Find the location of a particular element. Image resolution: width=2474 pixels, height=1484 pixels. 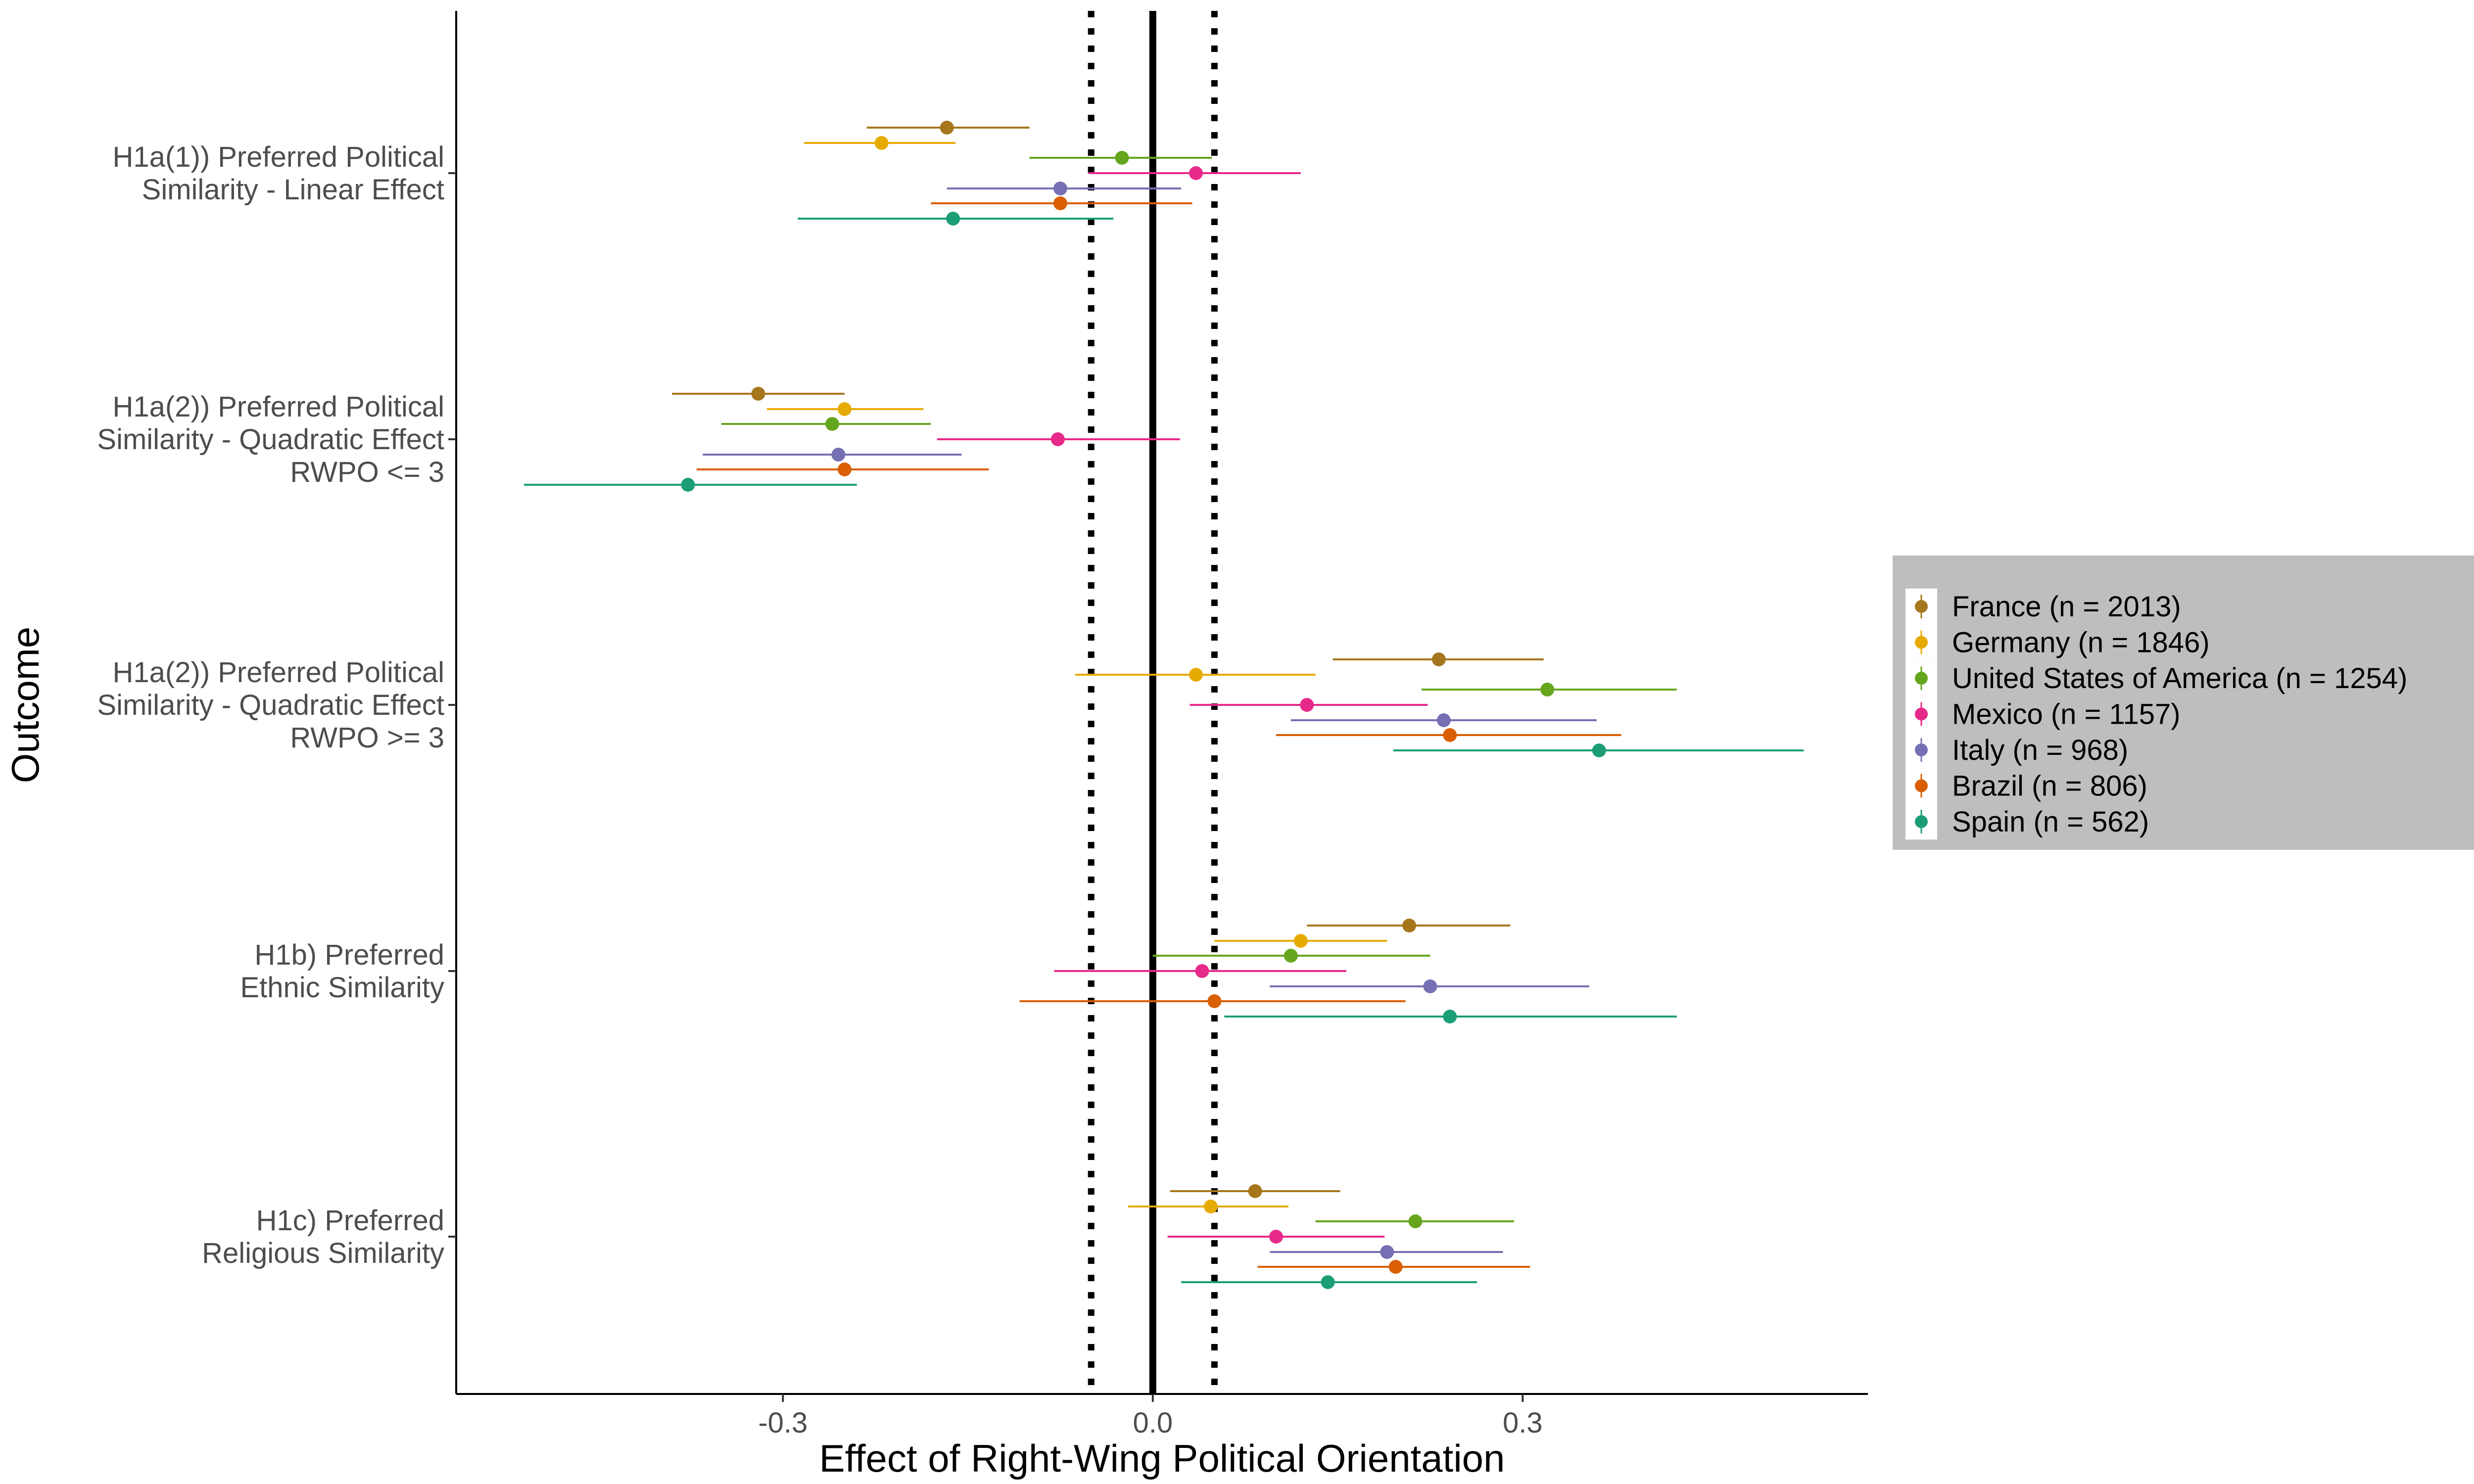

x-tick-label: -0.3 is located at coordinates (783, 1423).